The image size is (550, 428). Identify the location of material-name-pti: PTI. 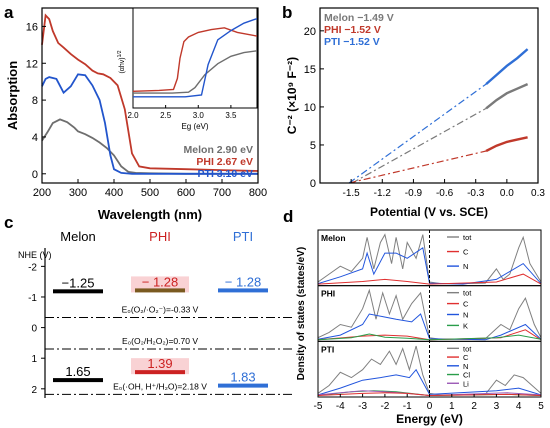
(243, 236).